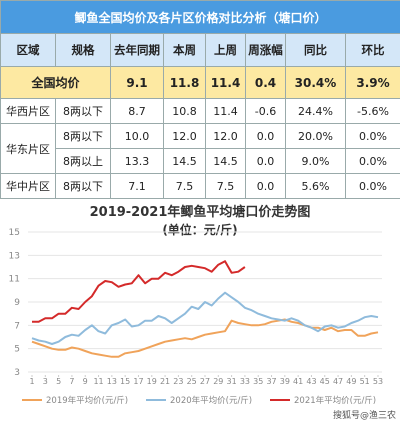  What do you see at coordinates (351, 381) in the screenshot?
I see `x-tick-label: 49` at bounding box center [351, 381].